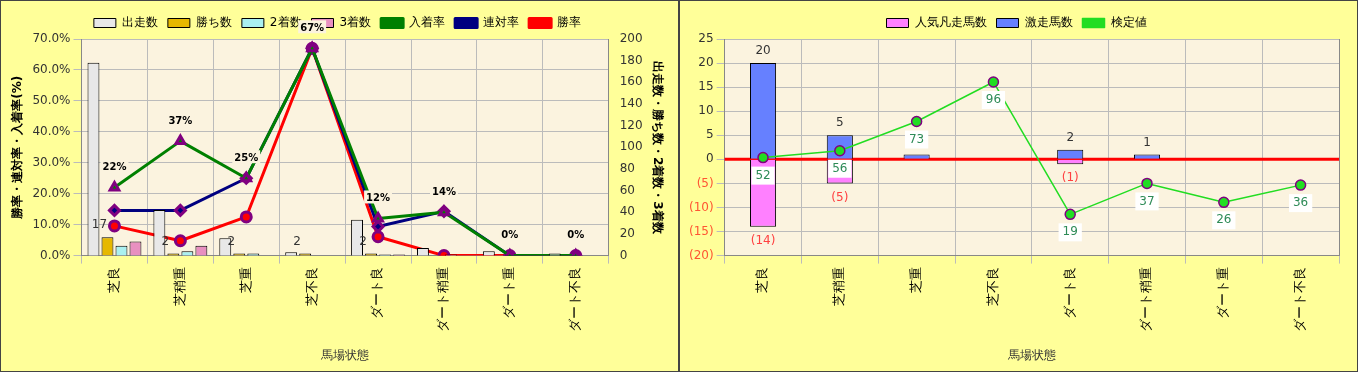 This screenshot has width=1359, height=374. Describe the element at coordinates (443, 191) in the screenshot. I see `data-label: 14%` at that location.